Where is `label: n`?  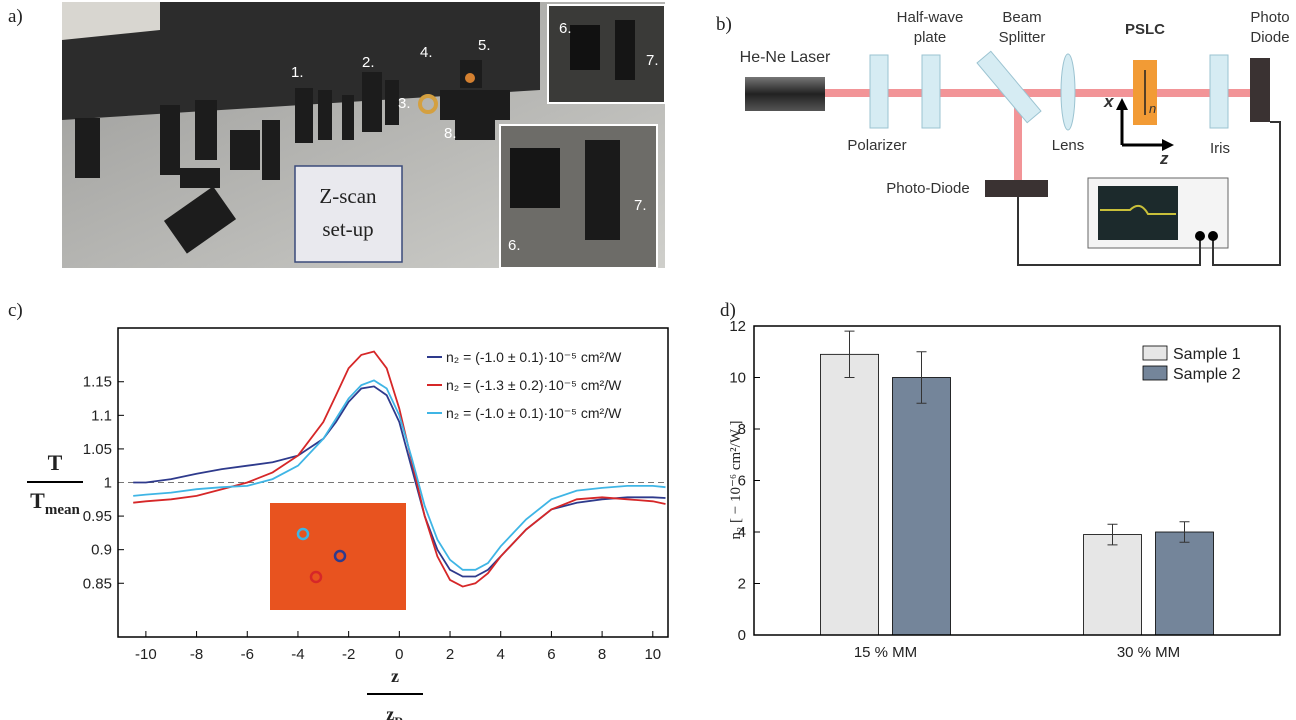
label: n is located at coordinates (1152, 108).